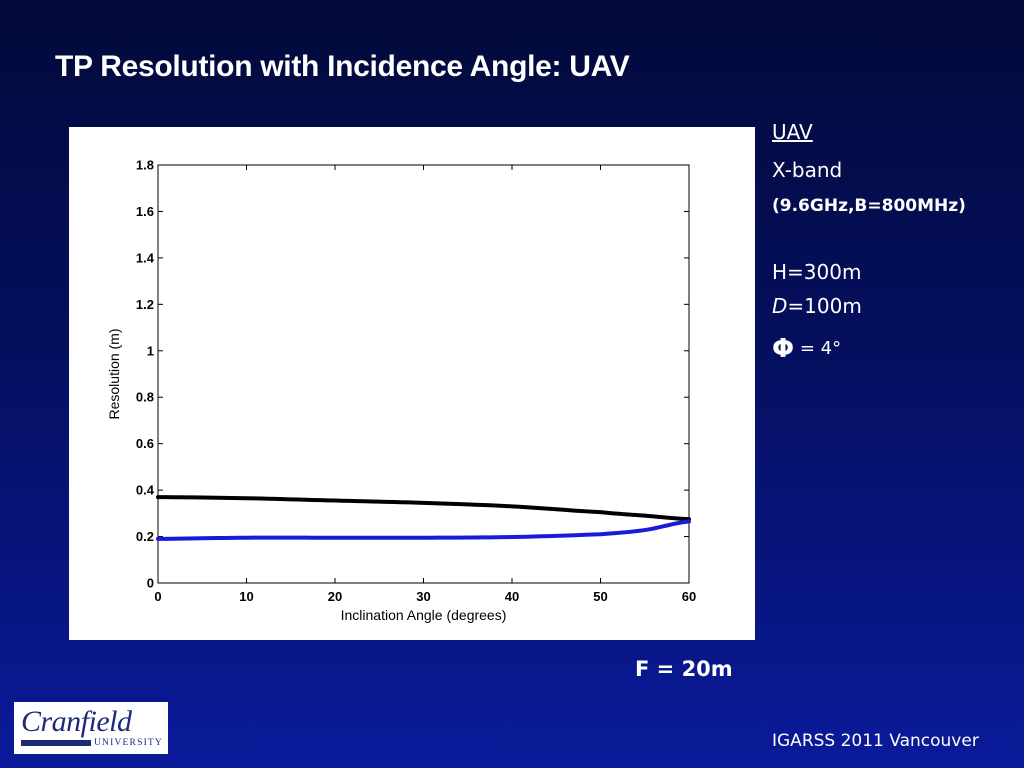 This screenshot has width=1024, height=768. Describe the element at coordinates (145, 443) in the screenshot. I see `y-tick-label: 0.6` at that location.